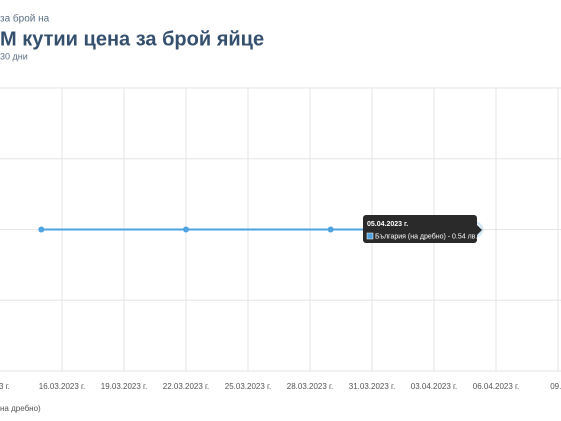 Image resolution: width=561 pixels, height=421 pixels. I want to click on x-tick-label: 22.03.2023 г., so click(186, 386).